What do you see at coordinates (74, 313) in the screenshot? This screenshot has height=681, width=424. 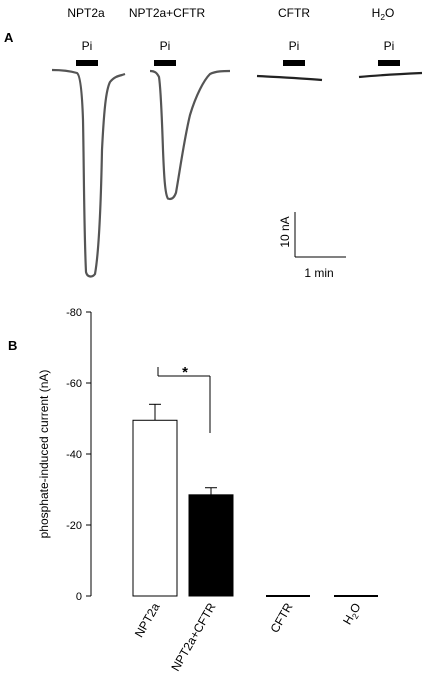 I see `y-tick-label: -80` at bounding box center [74, 313].